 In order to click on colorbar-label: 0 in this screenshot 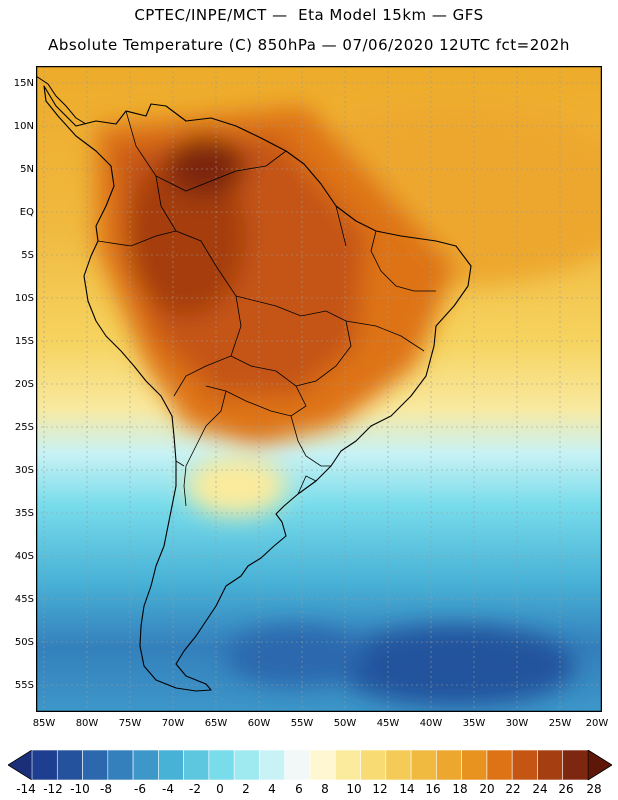, I will do `click(220, 789)`.